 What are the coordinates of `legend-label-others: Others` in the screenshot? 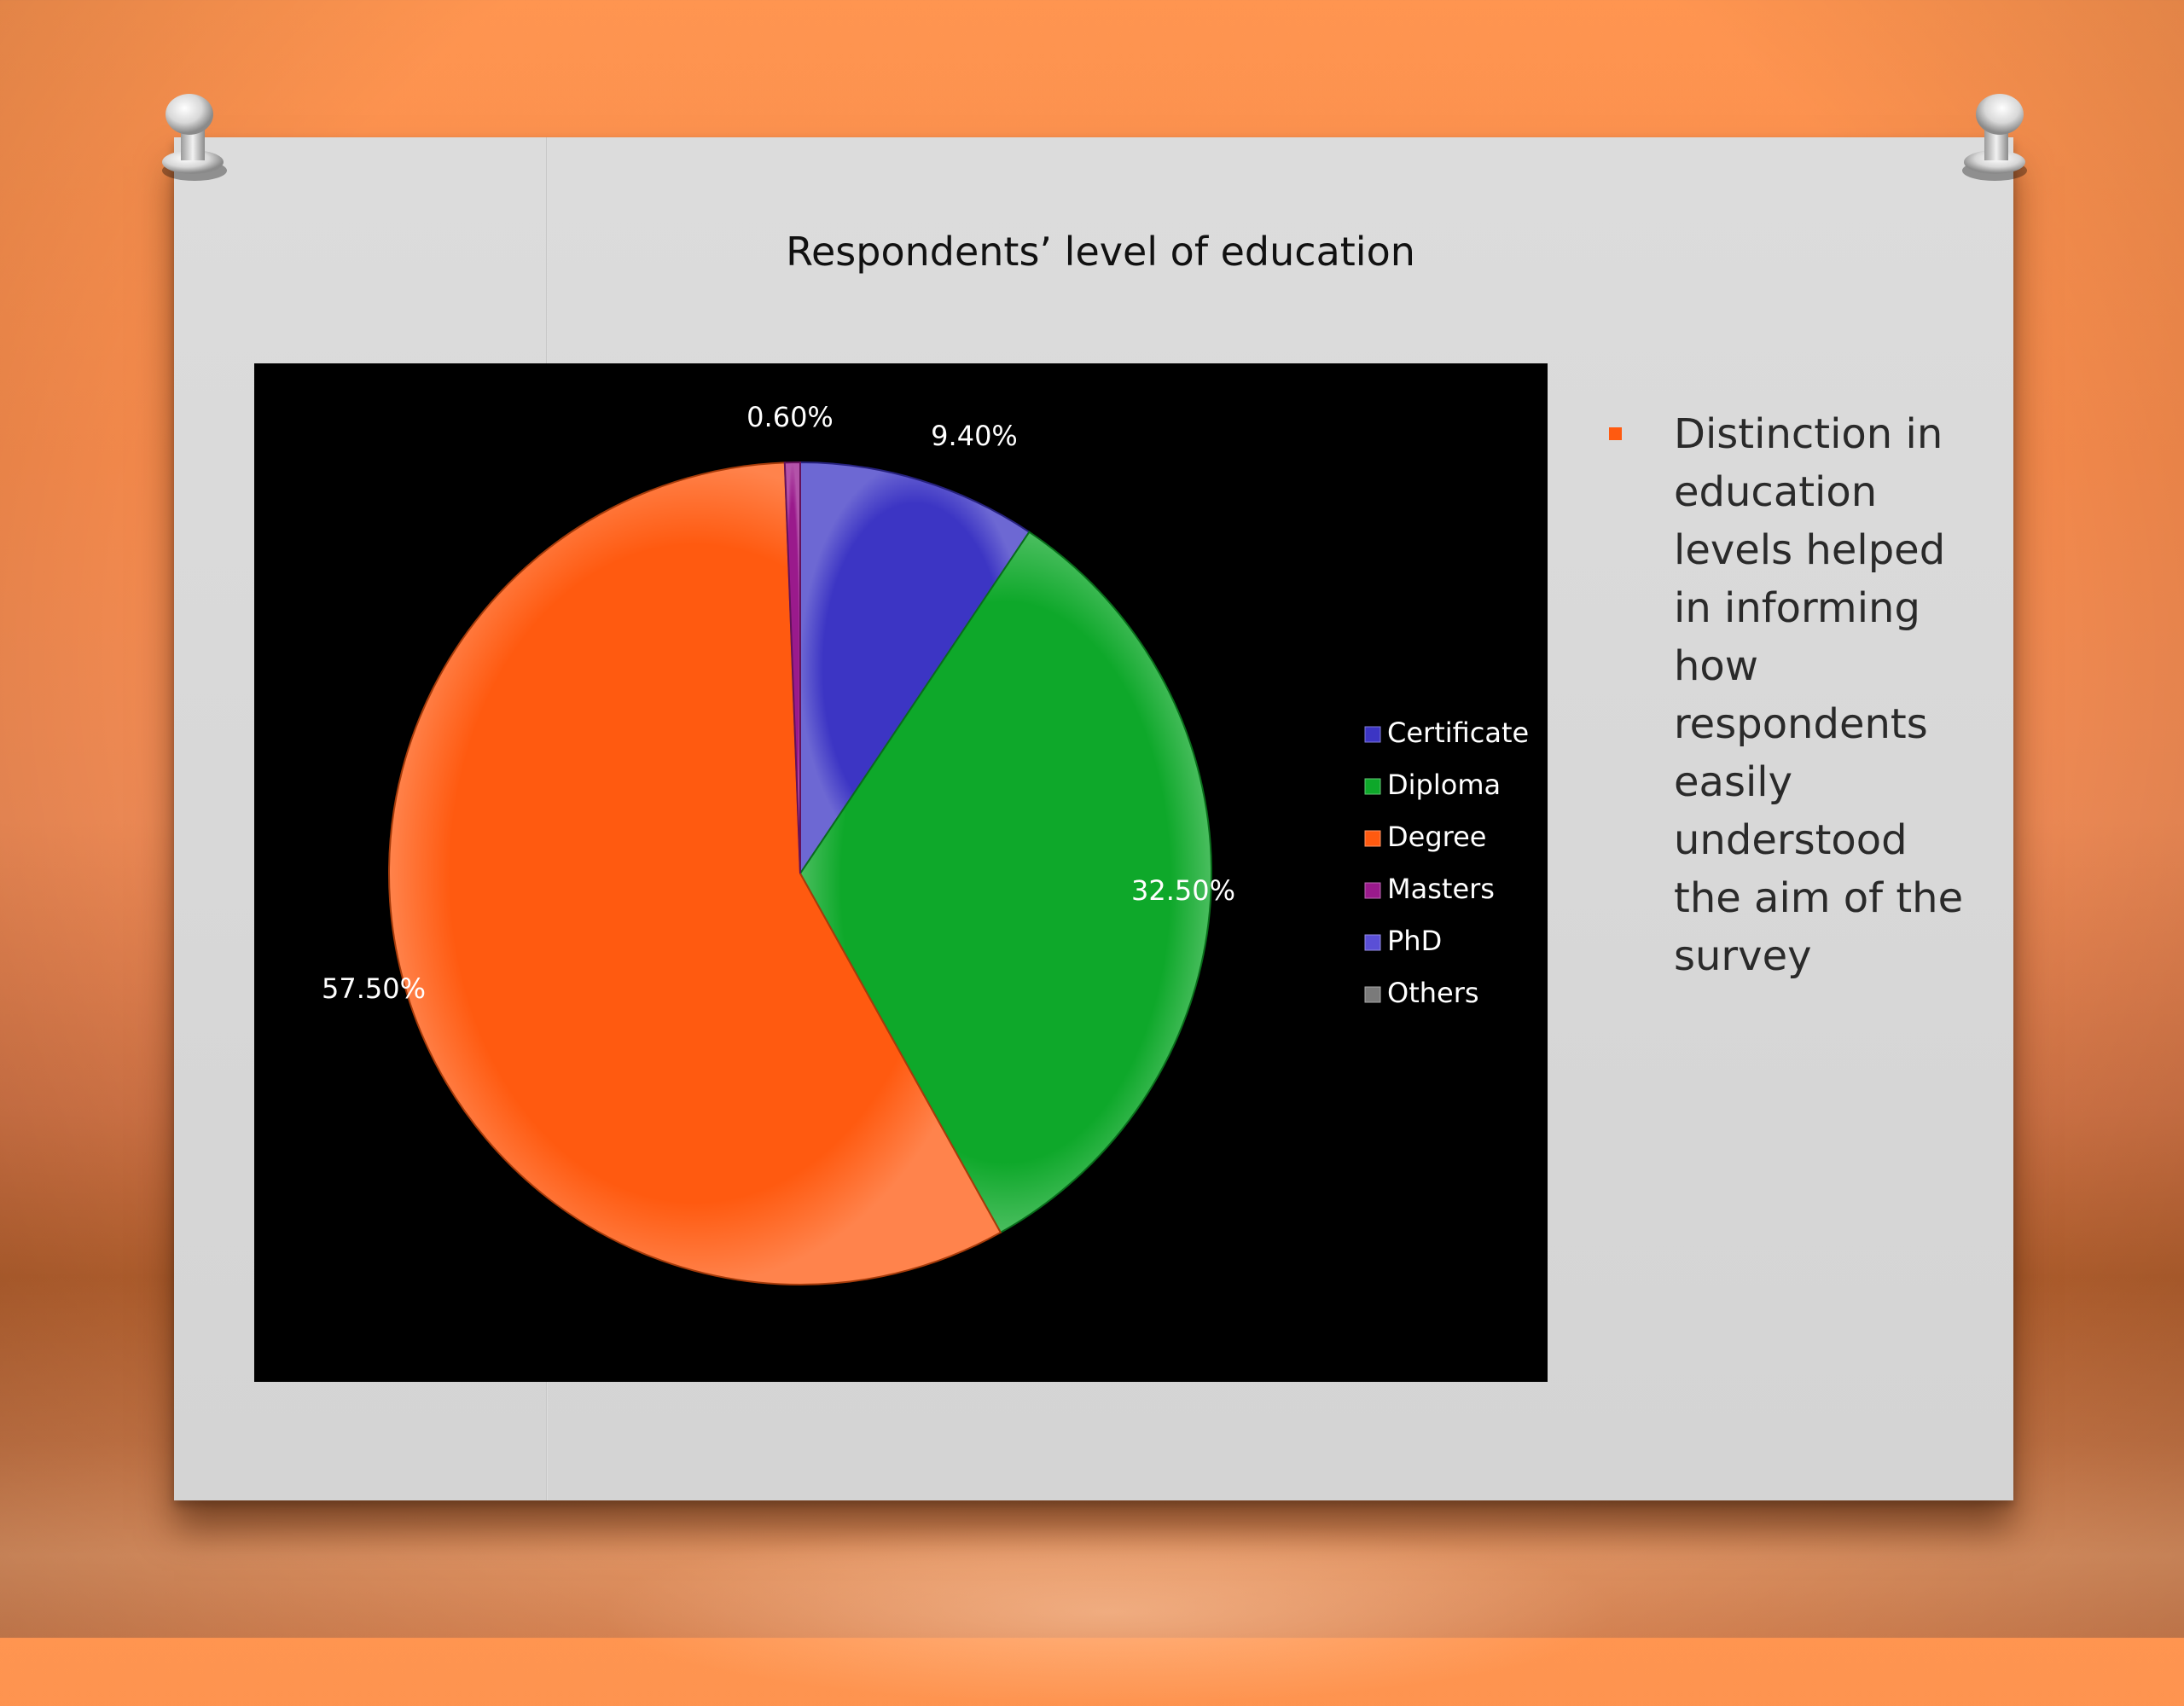 It's located at (1433, 993).